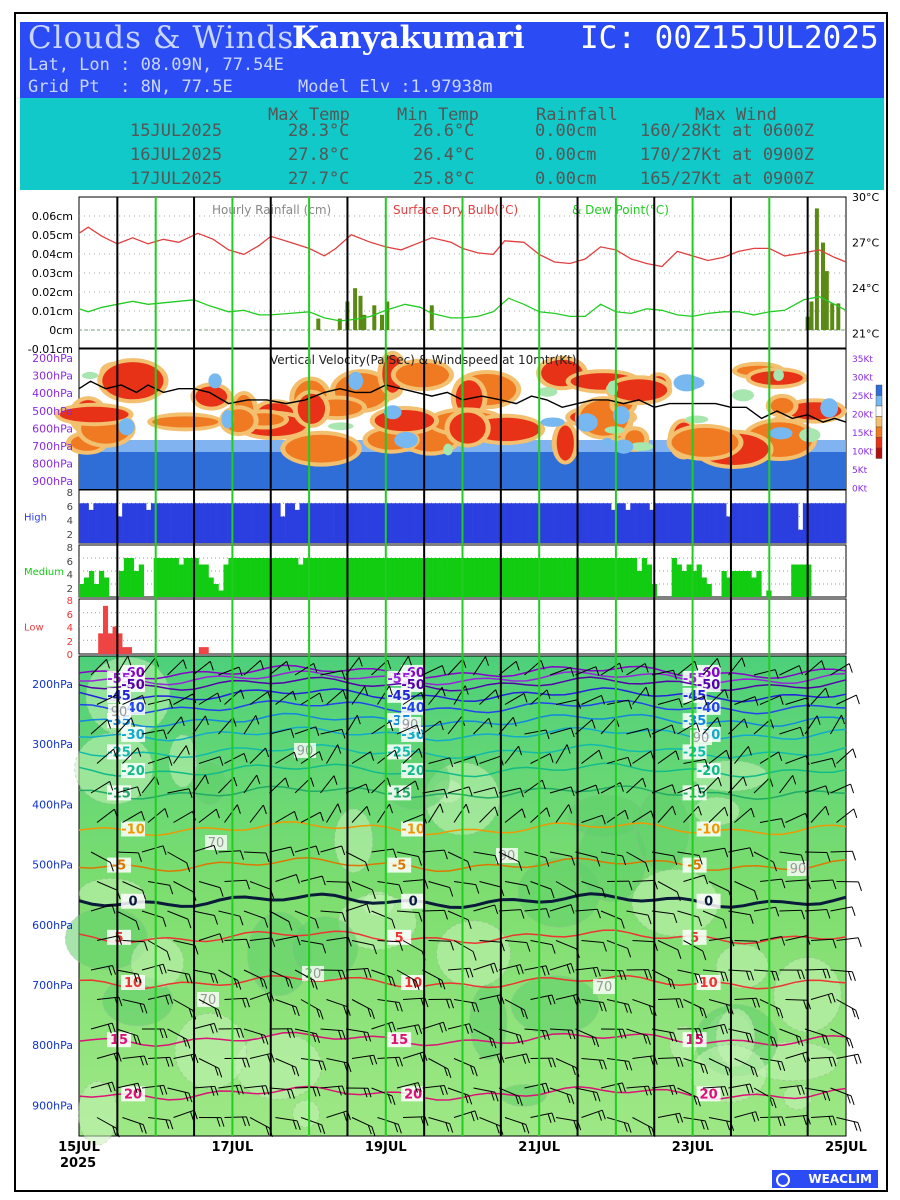 This screenshot has height=1200, width=900. What do you see at coordinates (309, 115) in the screenshot?
I see `col-max-temp: Max Temp` at bounding box center [309, 115].